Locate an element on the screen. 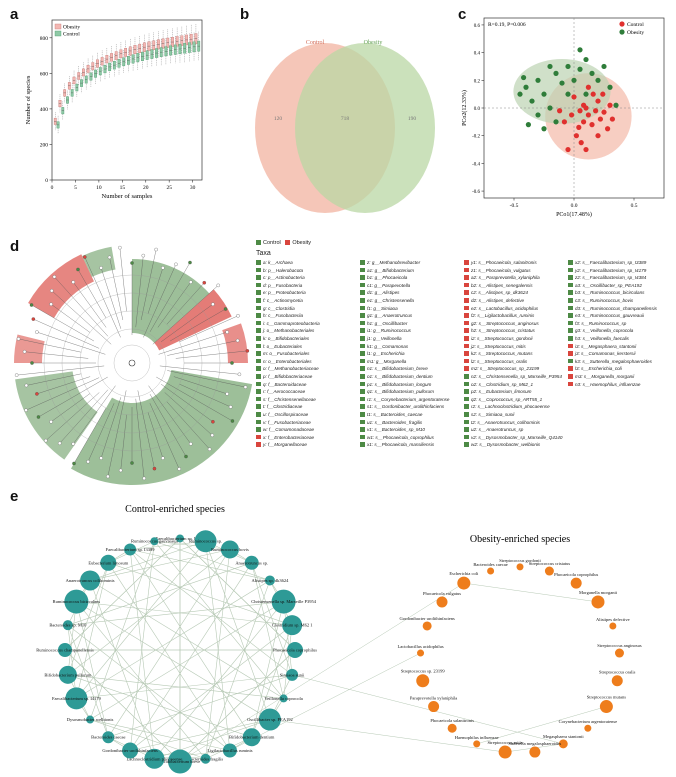  network-node-label: Bifidobacterium breve is located at coordinates (180, 761).